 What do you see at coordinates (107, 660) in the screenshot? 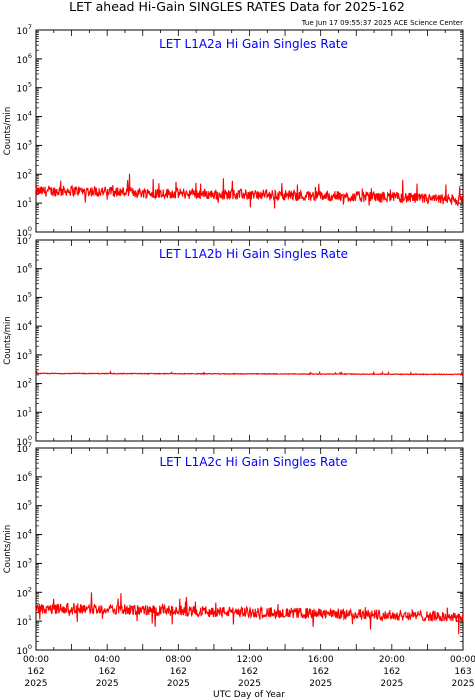
I see `x-tick-label-time: 04:00` at bounding box center [107, 660].